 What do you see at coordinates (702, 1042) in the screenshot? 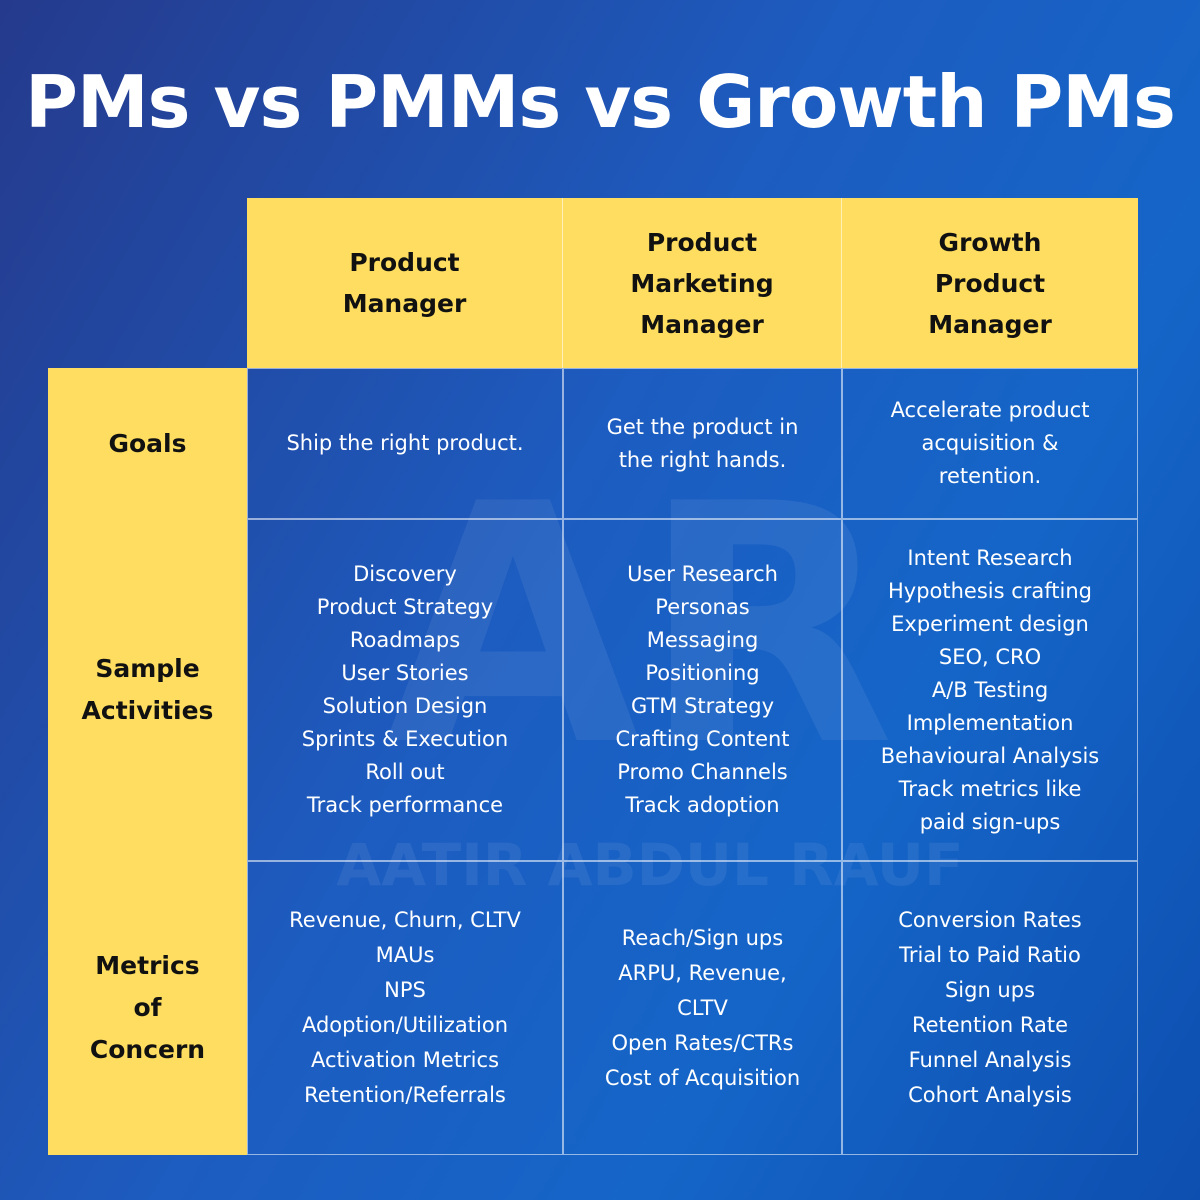
I see `cell-line: Open Rates/CTRs` at bounding box center [702, 1042].